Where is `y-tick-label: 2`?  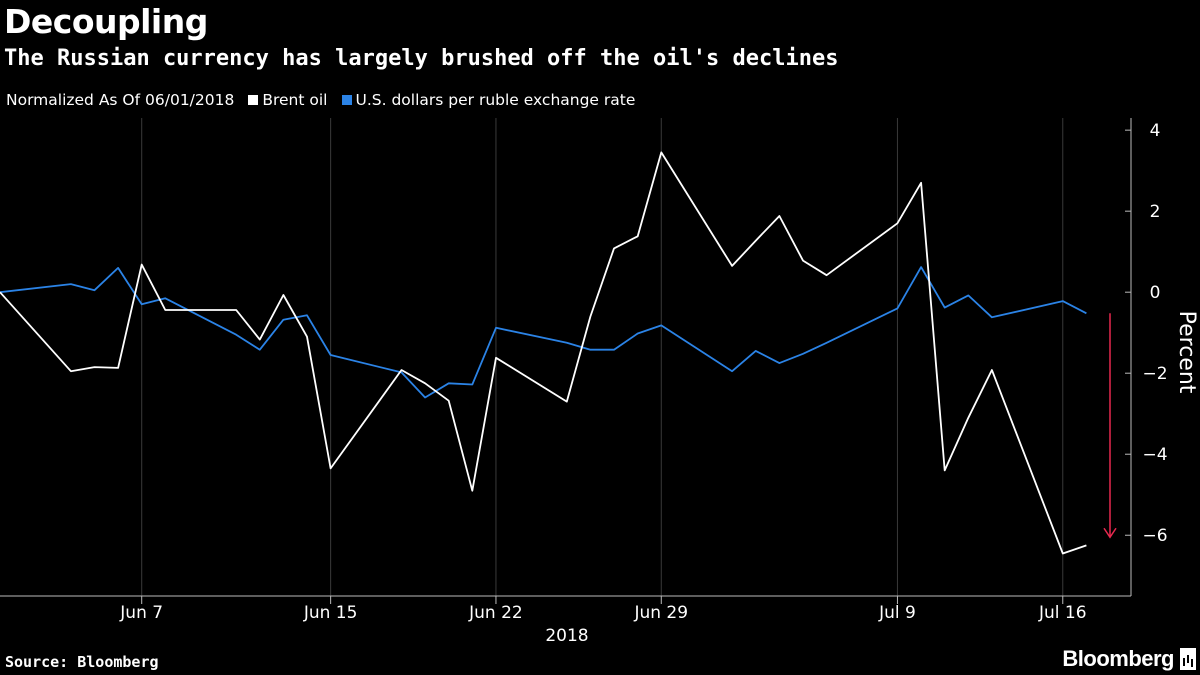
y-tick-label: 2 is located at coordinates (1155, 212).